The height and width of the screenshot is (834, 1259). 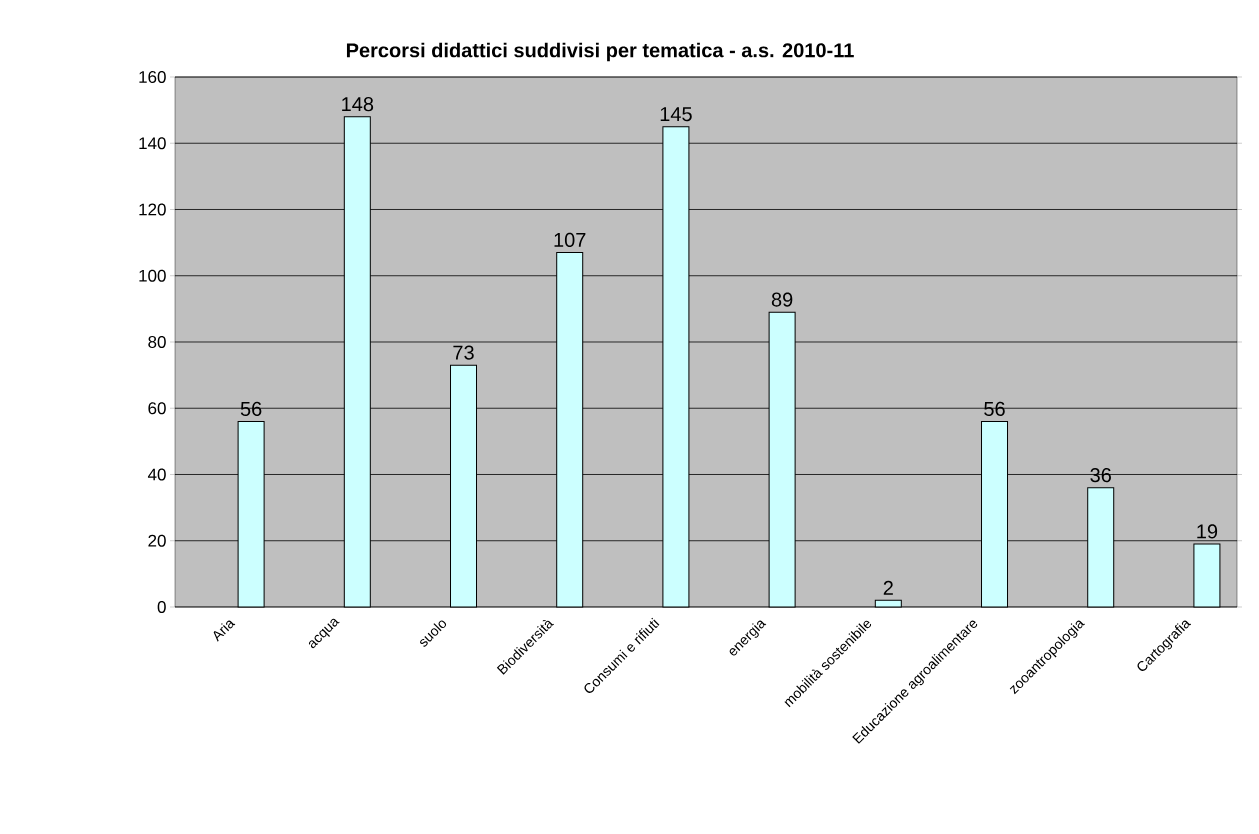 What do you see at coordinates (161, 607) in the screenshot?
I see `y-tick-label: 0` at bounding box center [161, 607].